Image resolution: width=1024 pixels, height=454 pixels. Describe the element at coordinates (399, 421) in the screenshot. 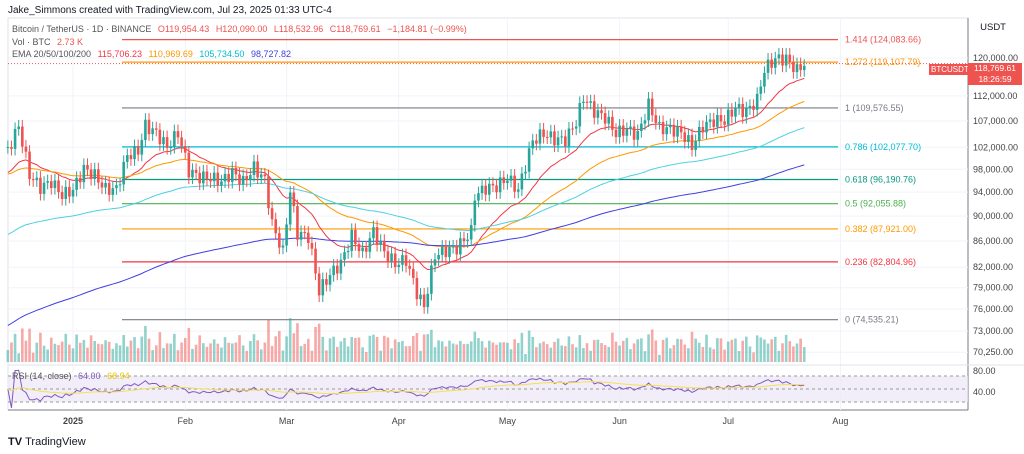

I see `x-tick-label: Apr` at that location.